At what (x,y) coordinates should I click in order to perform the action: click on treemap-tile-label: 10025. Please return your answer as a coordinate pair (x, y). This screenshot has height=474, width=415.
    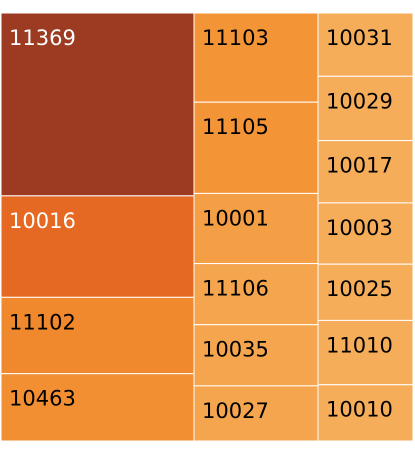
    Looking at the image, I should click on (359, 289).